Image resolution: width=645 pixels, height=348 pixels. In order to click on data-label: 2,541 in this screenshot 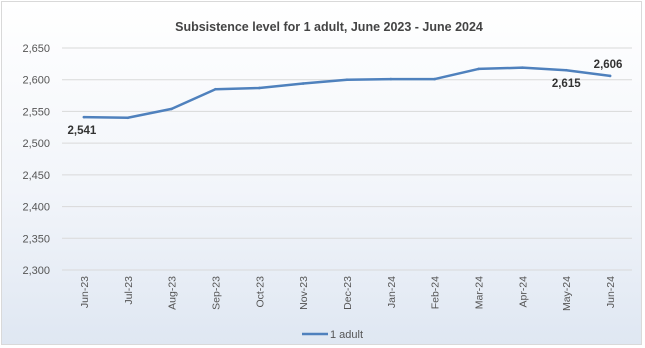, I will do `click(82, 131)`.